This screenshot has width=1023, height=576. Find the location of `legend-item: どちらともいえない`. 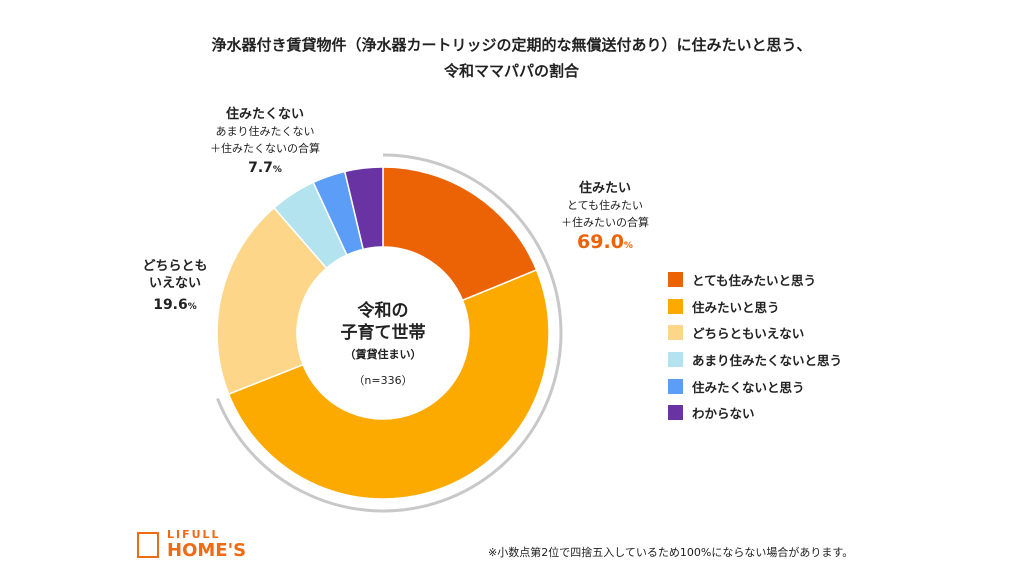

legend-item: どちらともいえない is located at coordinates (755, 332).